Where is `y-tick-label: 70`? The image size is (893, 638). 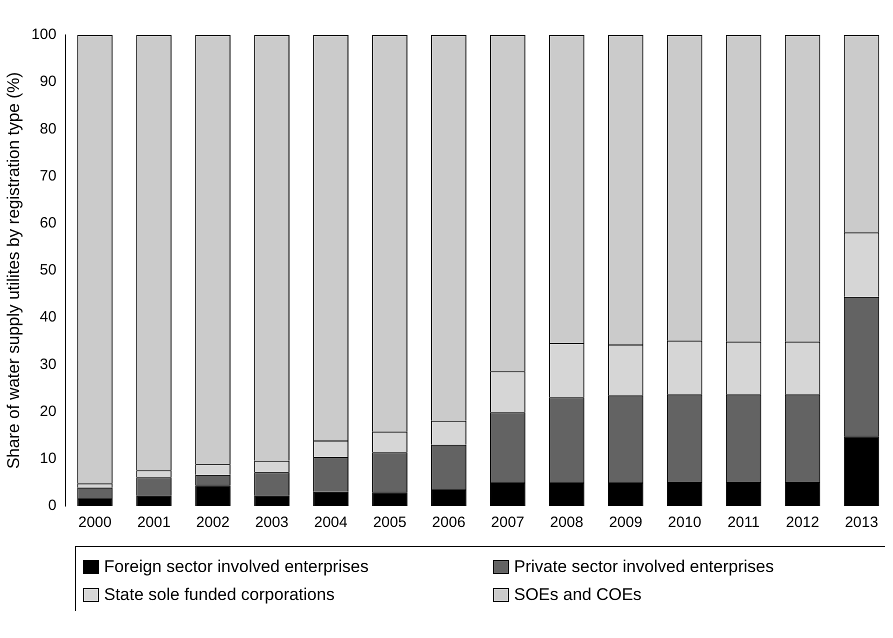 y-tick-label: 70 is located at coordinates (48, 175).